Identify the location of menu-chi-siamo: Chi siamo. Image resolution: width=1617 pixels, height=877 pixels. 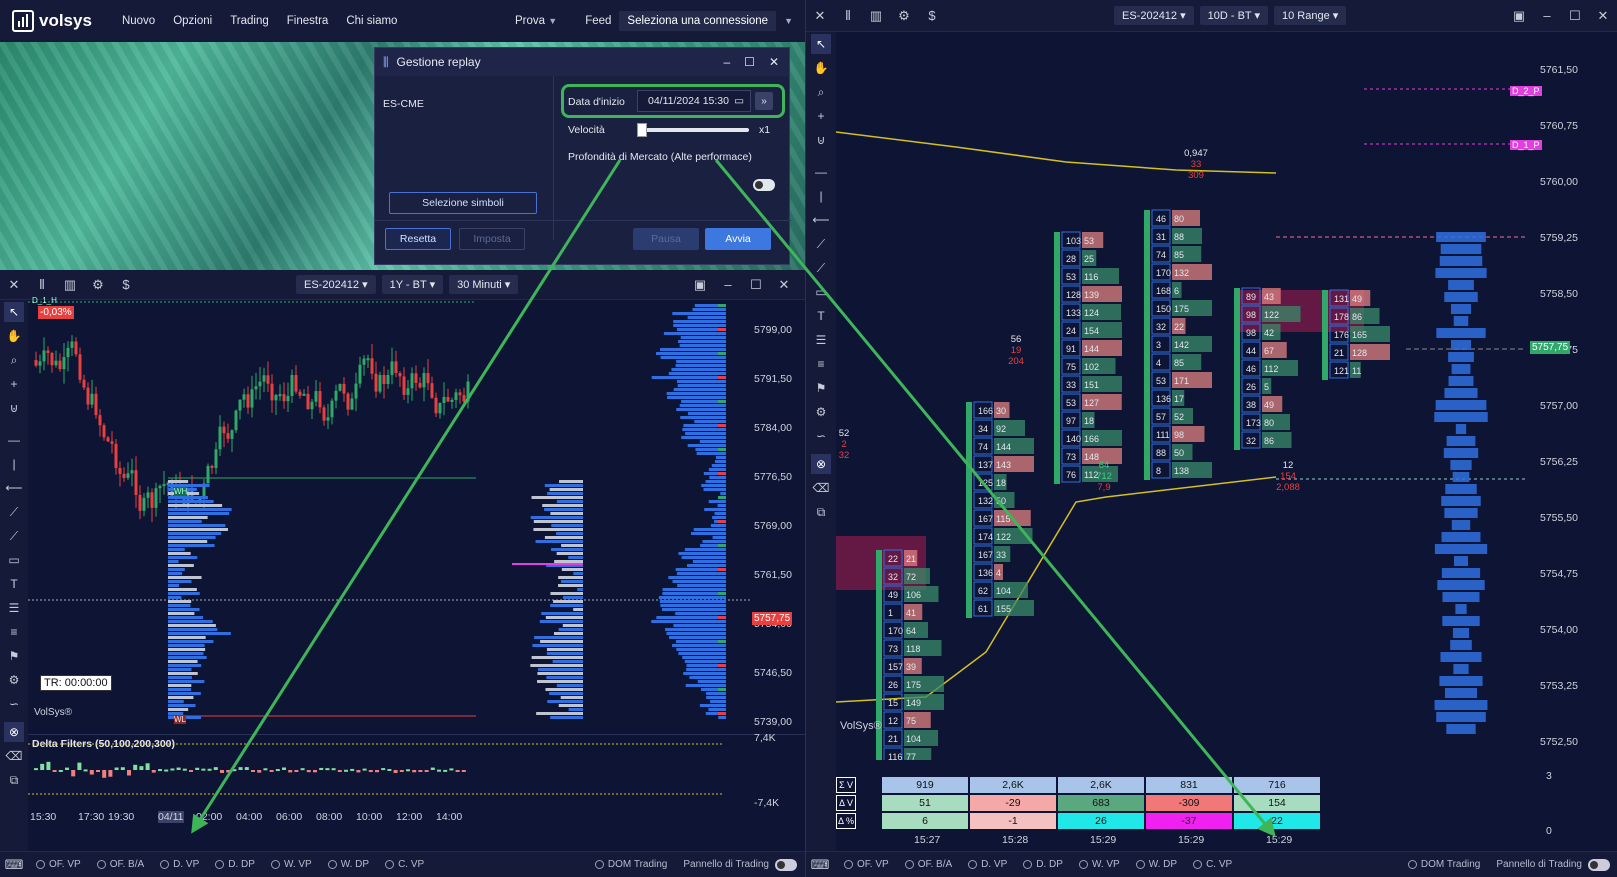
(372, 21).